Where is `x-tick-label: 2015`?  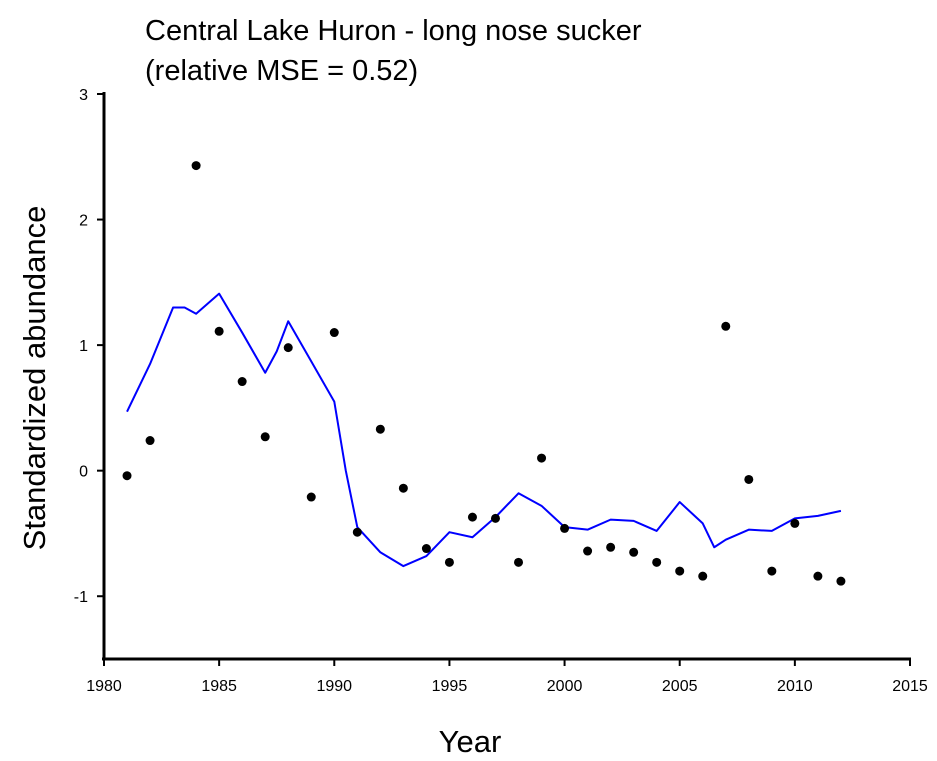 x-tick-label: 2015 is located at coordinates (910, 686).